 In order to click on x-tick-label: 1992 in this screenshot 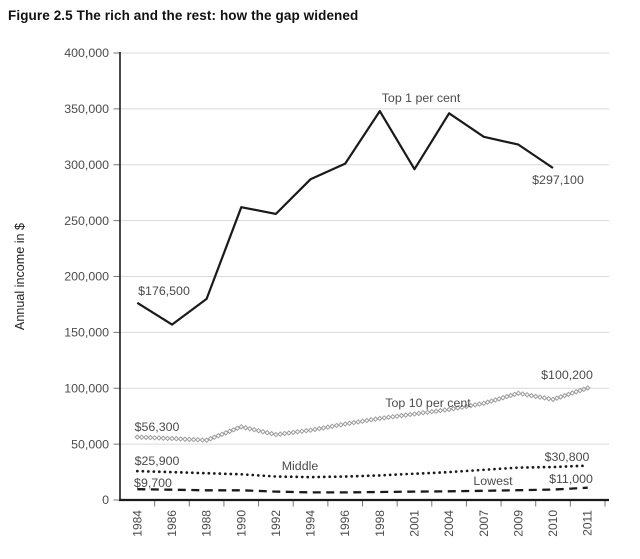, I will do `click(276, 523)`.